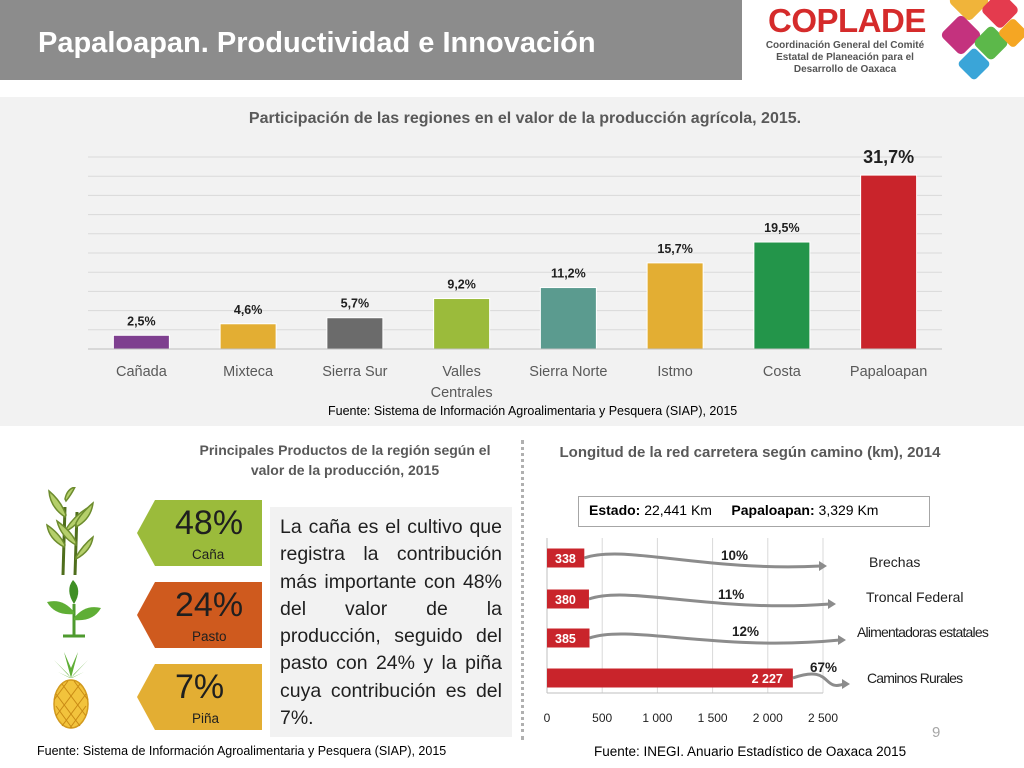 The height and width of the screenshot is (768, 1024). What do you see at coordinates (847, 20) in the screenshot?
I see `logo-name: COPLADE` at bounding box center [847, 20].